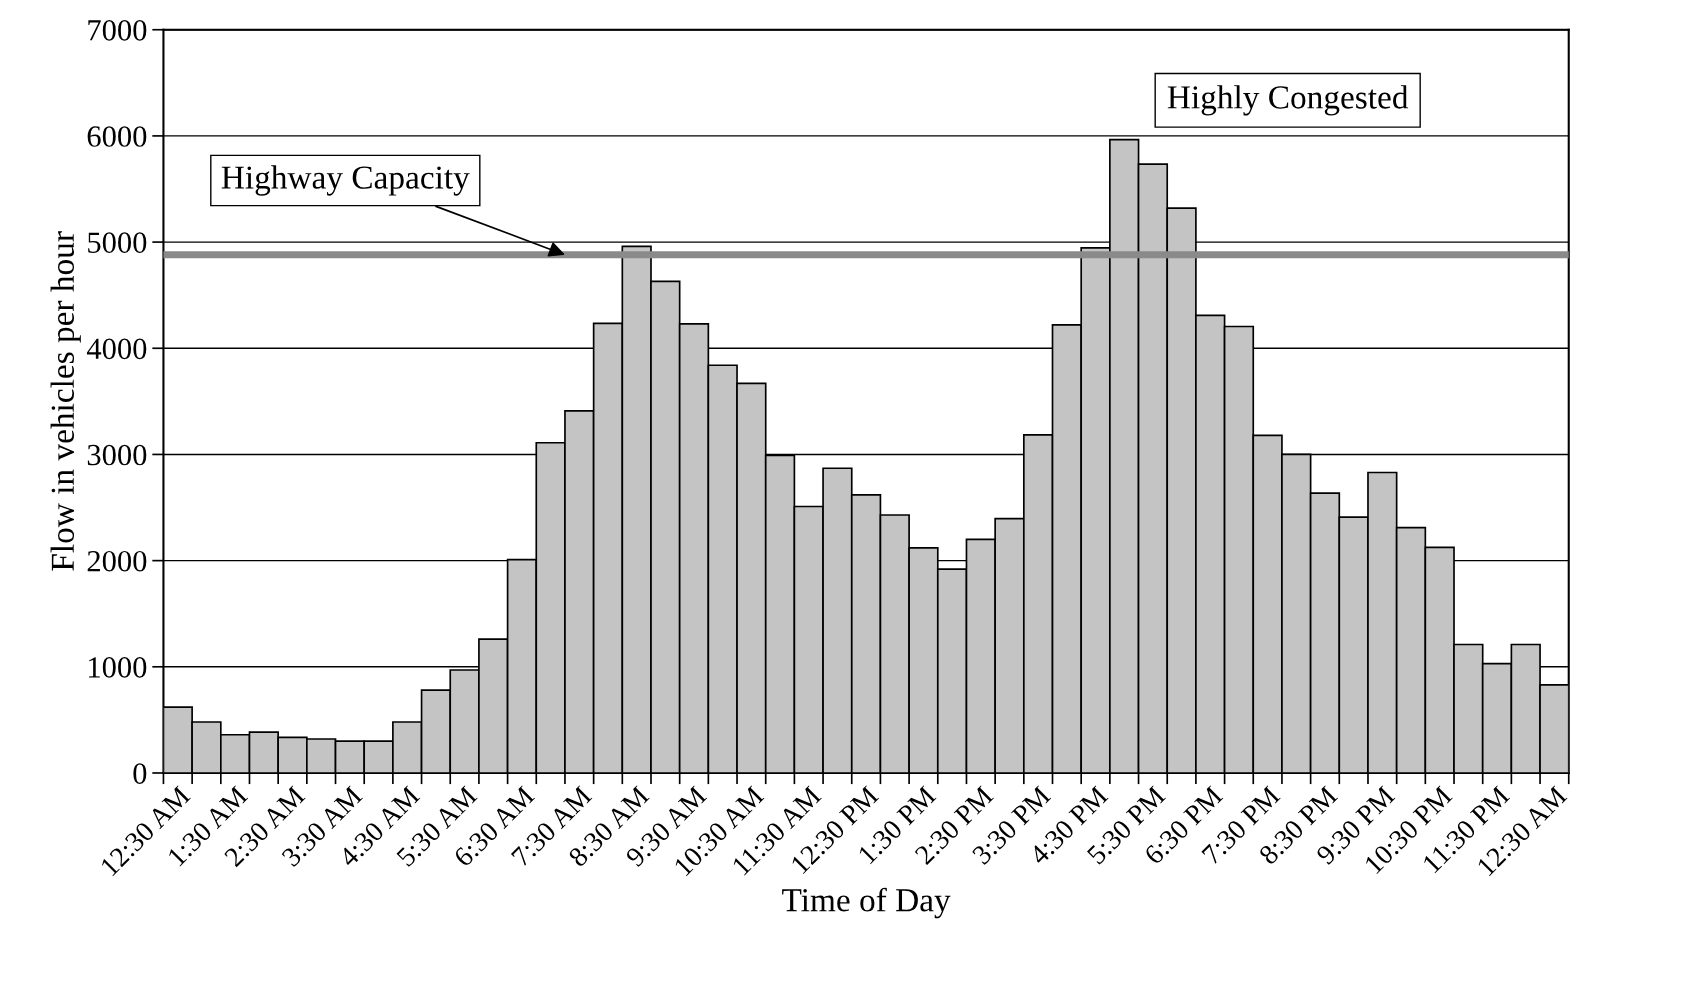 This screenshot has height=991, width=1685. I want to click on y-tick-label: 4000, so click(116, 349).